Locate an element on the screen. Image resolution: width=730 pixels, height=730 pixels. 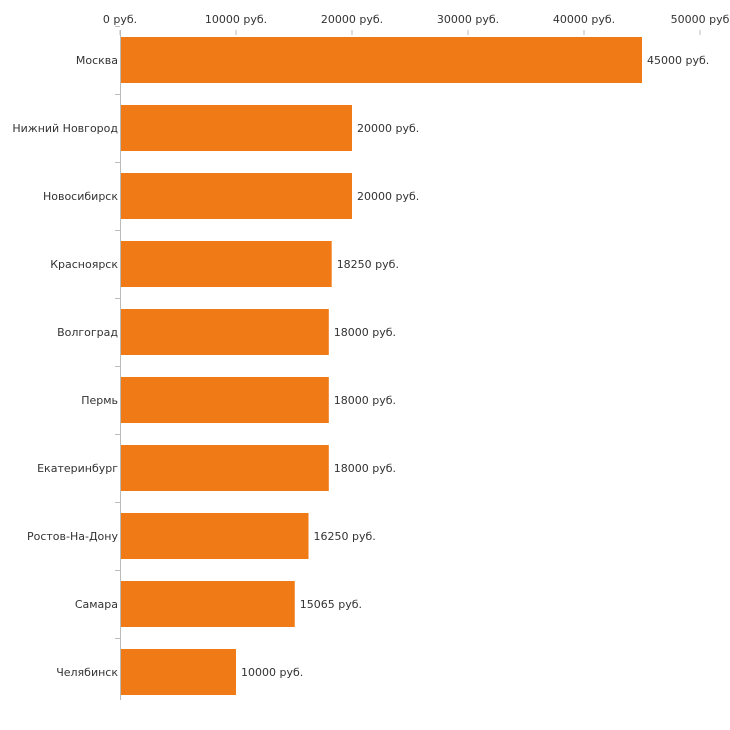
x-tick-label: 0 руб. is located at coordinates (120, 19).